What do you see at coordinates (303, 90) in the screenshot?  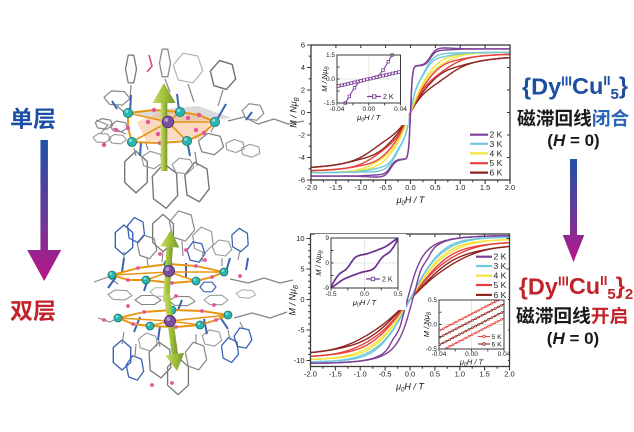 I see `svg-text: 2` at bounding box center [303, 90].